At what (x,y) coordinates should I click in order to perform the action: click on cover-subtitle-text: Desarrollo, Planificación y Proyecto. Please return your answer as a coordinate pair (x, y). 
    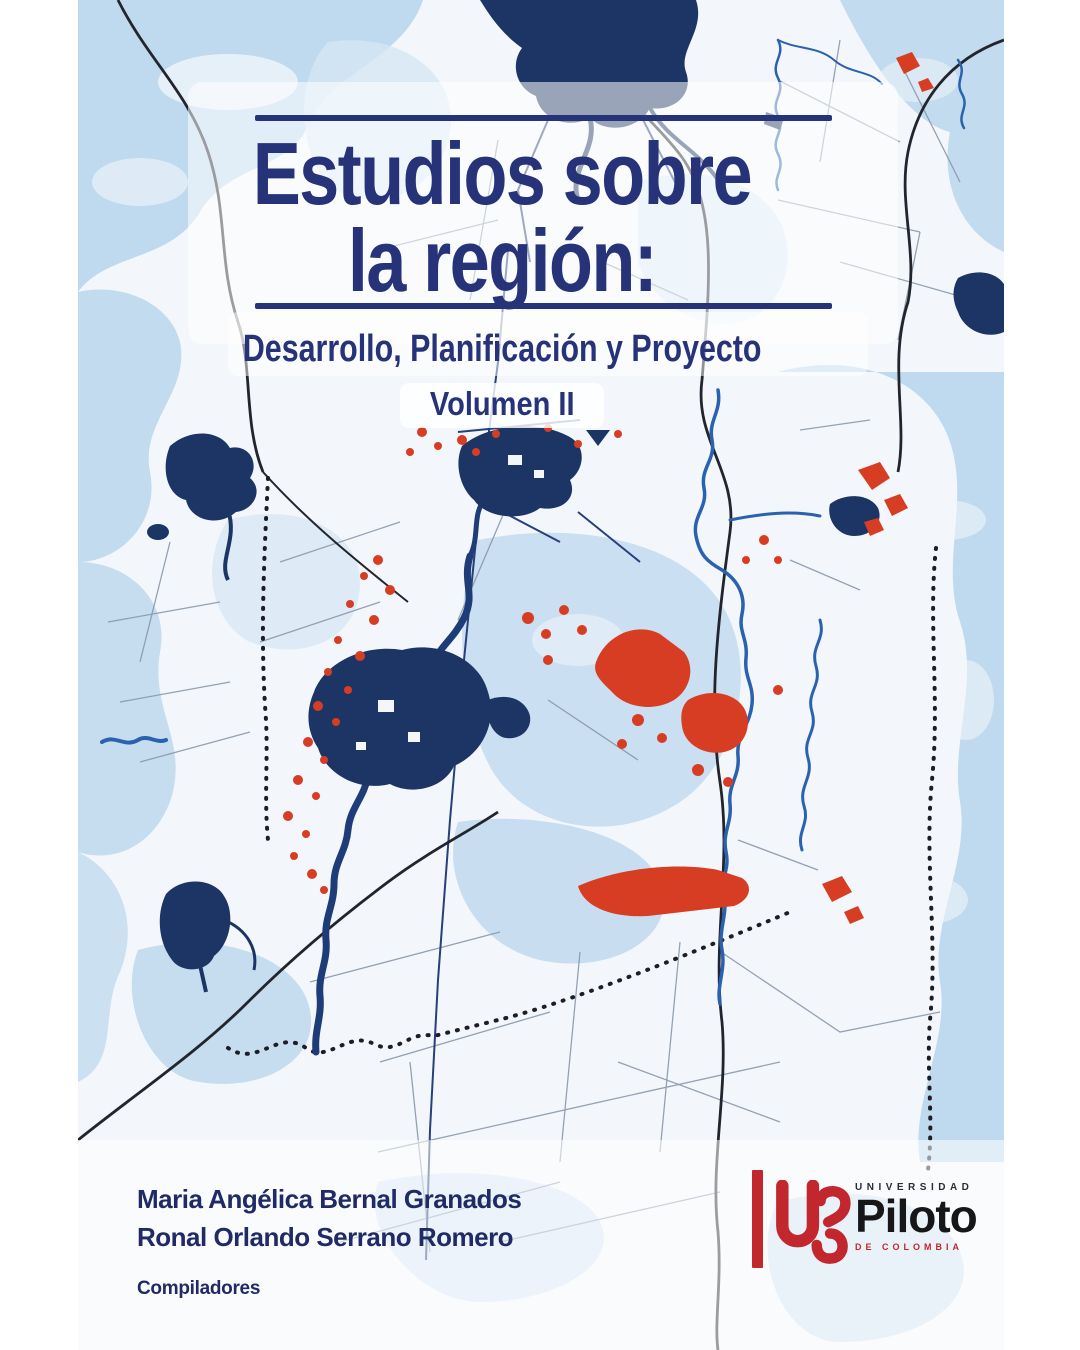
    Looking at the image, I should click on (502, 349).